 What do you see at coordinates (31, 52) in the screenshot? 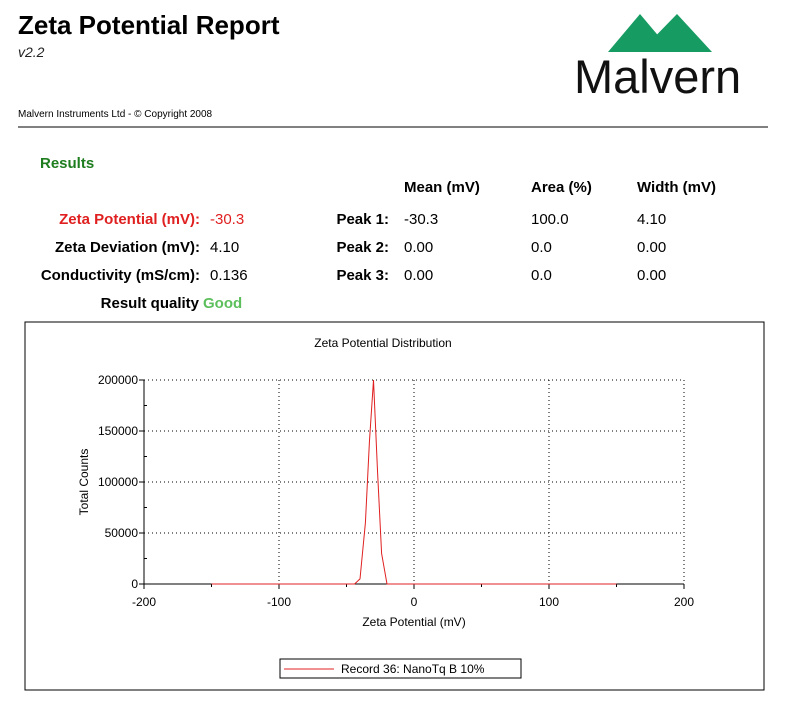
I see `version: v2.2` at bounding box center [31, 52].